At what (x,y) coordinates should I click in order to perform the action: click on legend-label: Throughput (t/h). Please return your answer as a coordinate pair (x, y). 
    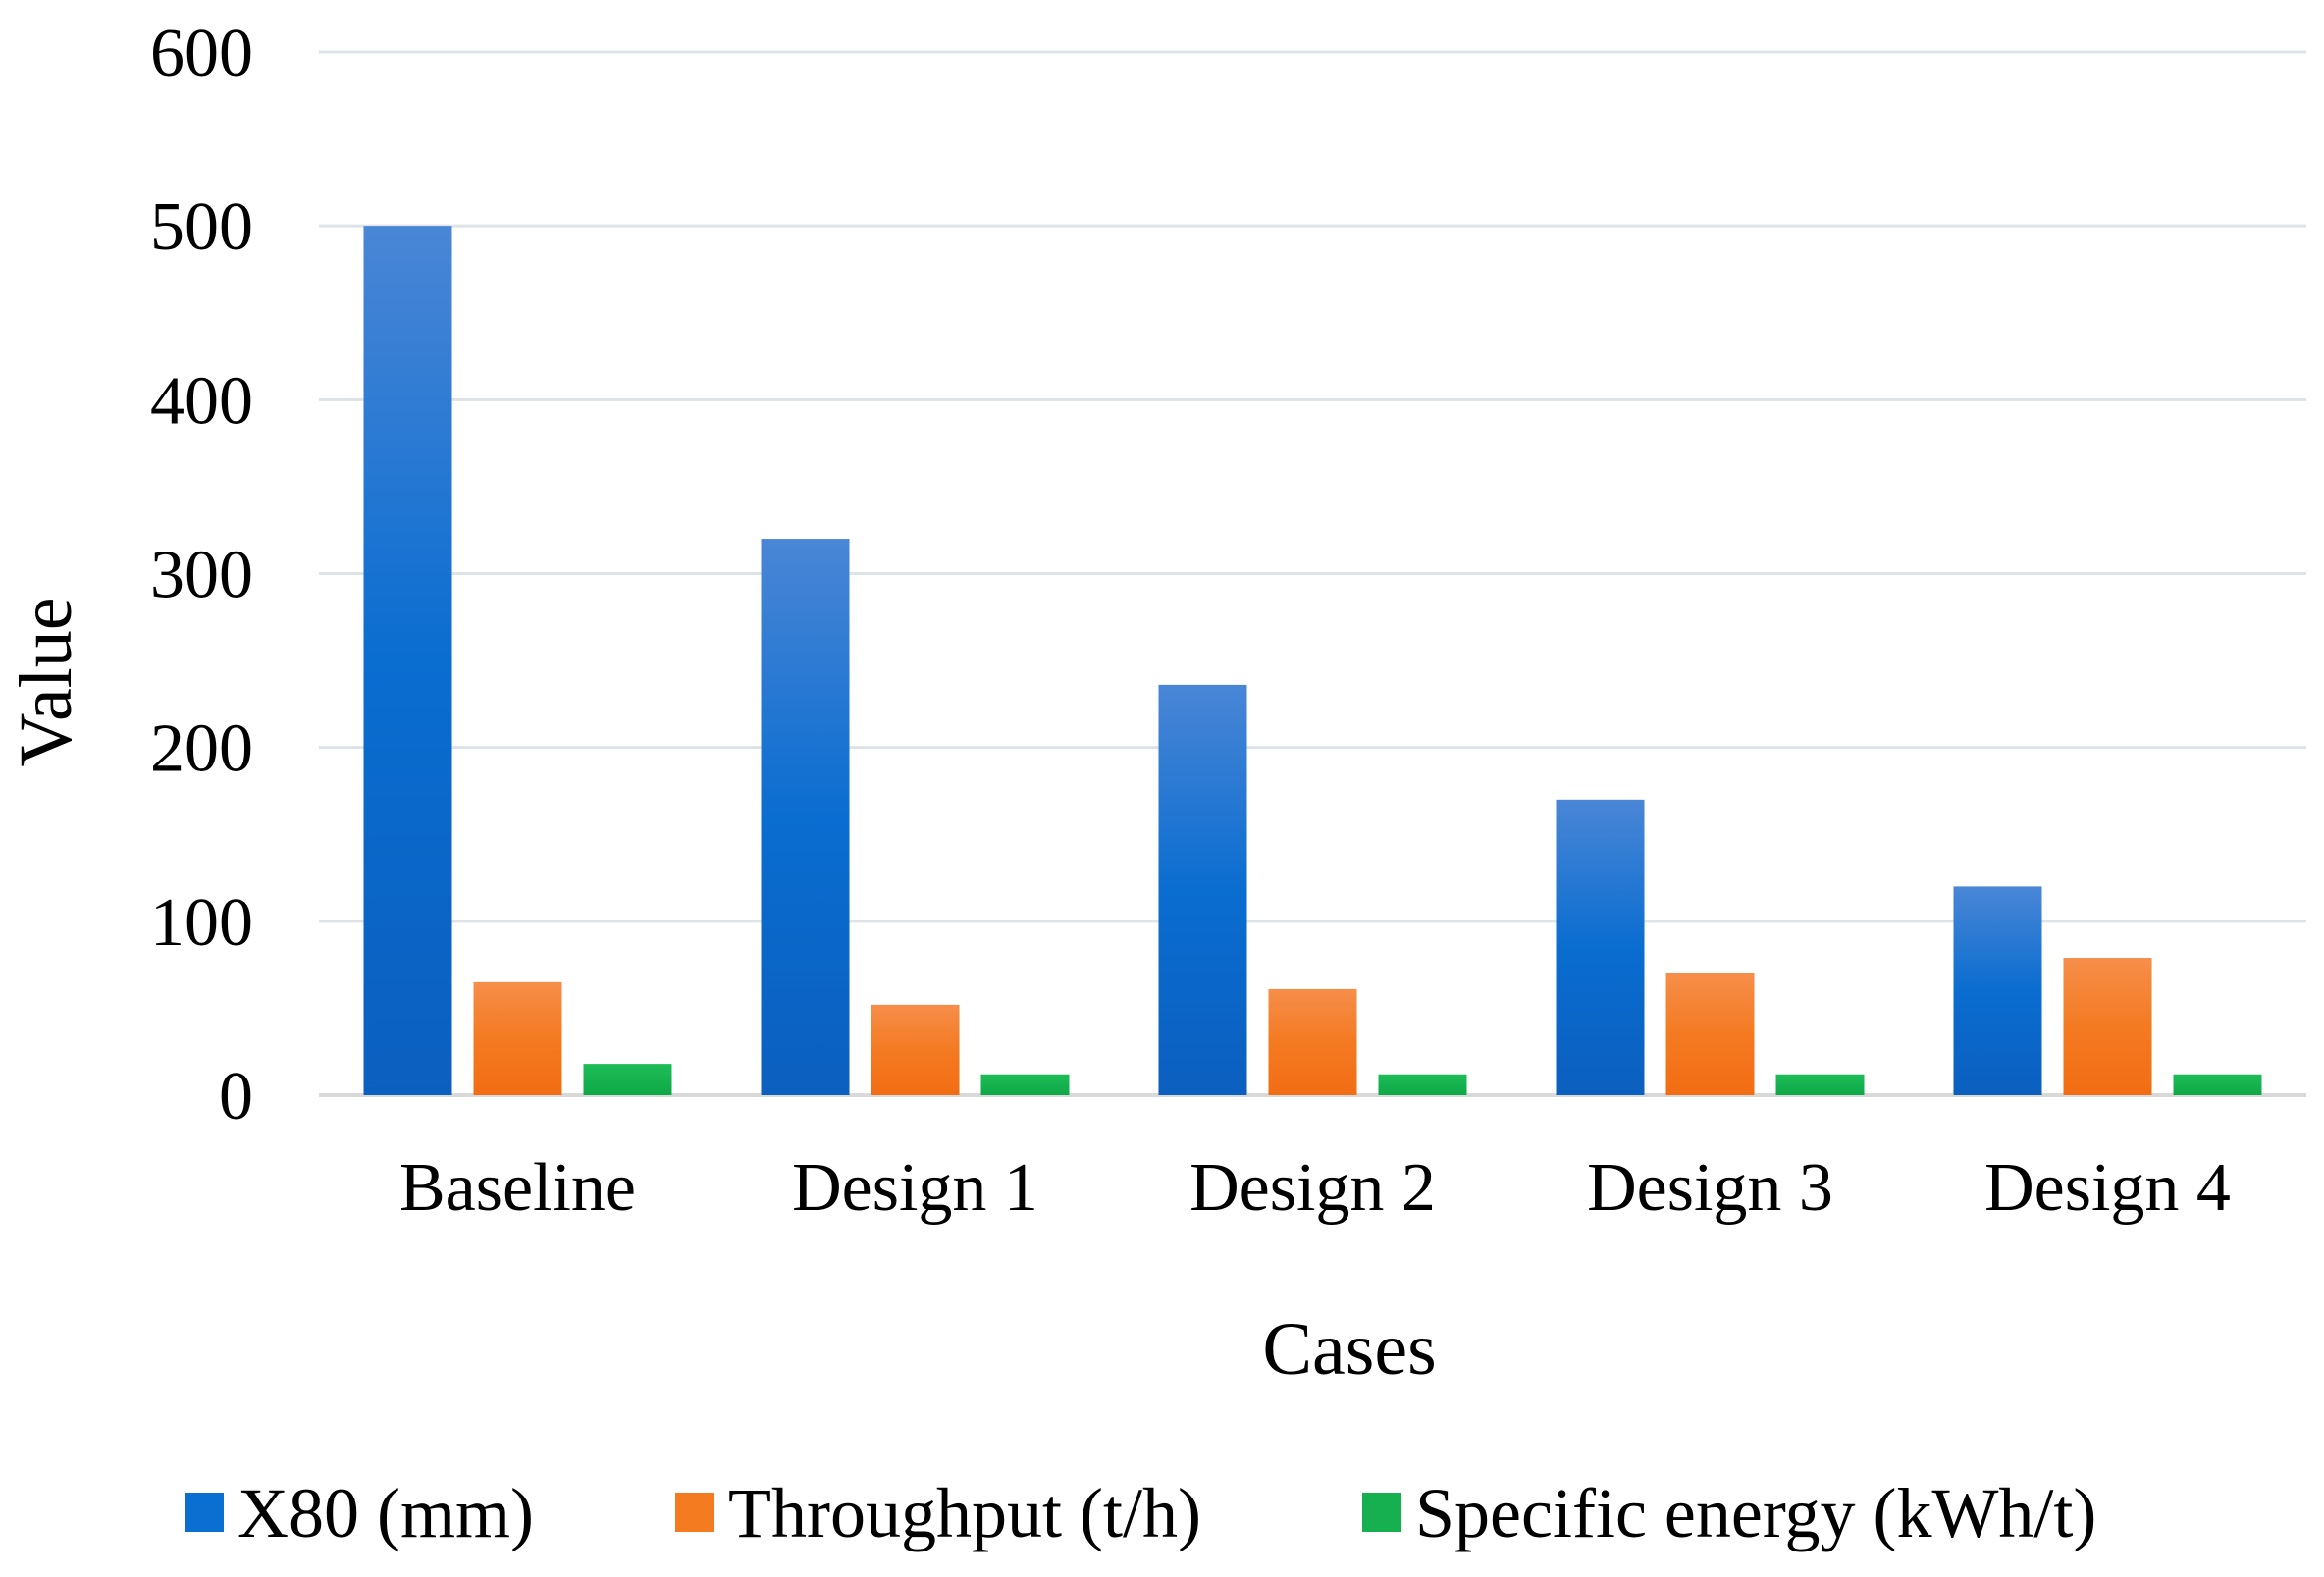
    Looking at the image, I should click on (964, 1513).